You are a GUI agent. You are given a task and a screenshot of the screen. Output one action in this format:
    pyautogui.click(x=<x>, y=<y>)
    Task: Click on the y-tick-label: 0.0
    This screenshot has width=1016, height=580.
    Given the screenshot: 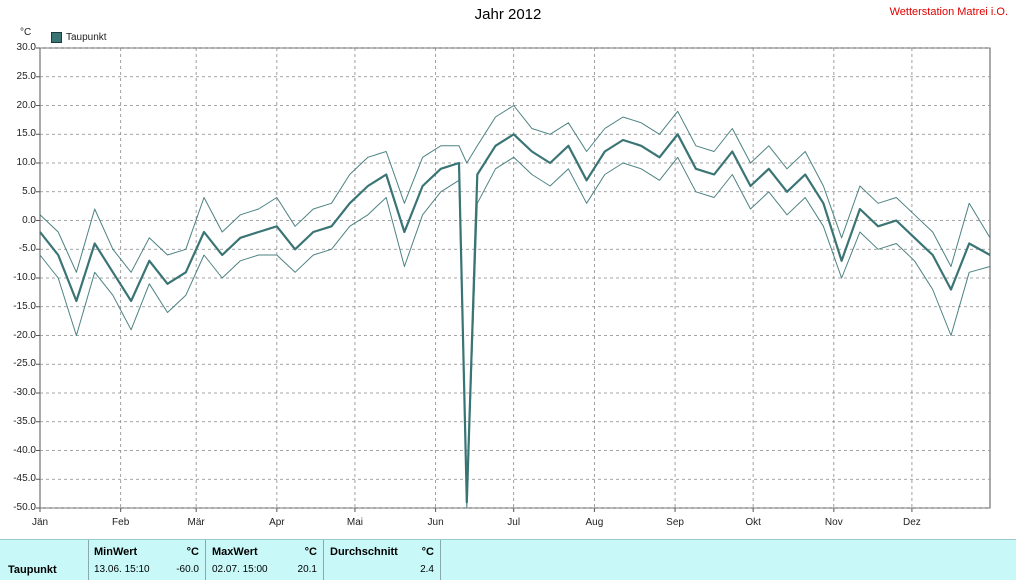 What is the action you would take?
    pyautogui.click(x=29, y=220)
    